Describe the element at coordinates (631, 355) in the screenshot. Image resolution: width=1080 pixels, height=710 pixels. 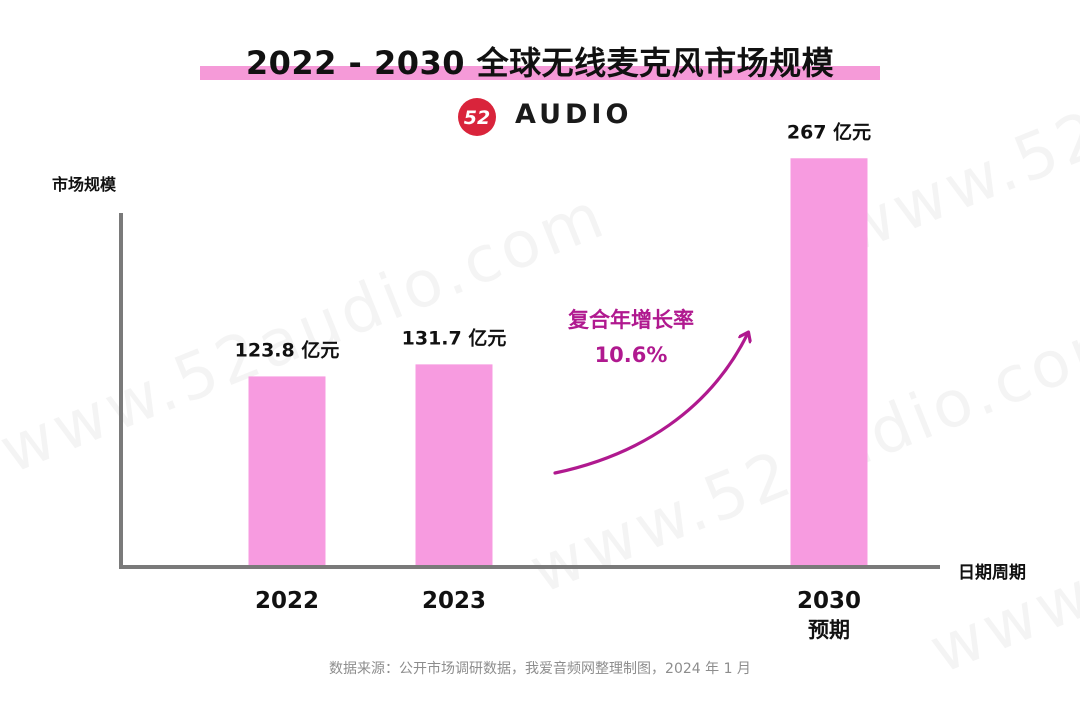
I see `cagr-value: 10.6%` at that location.